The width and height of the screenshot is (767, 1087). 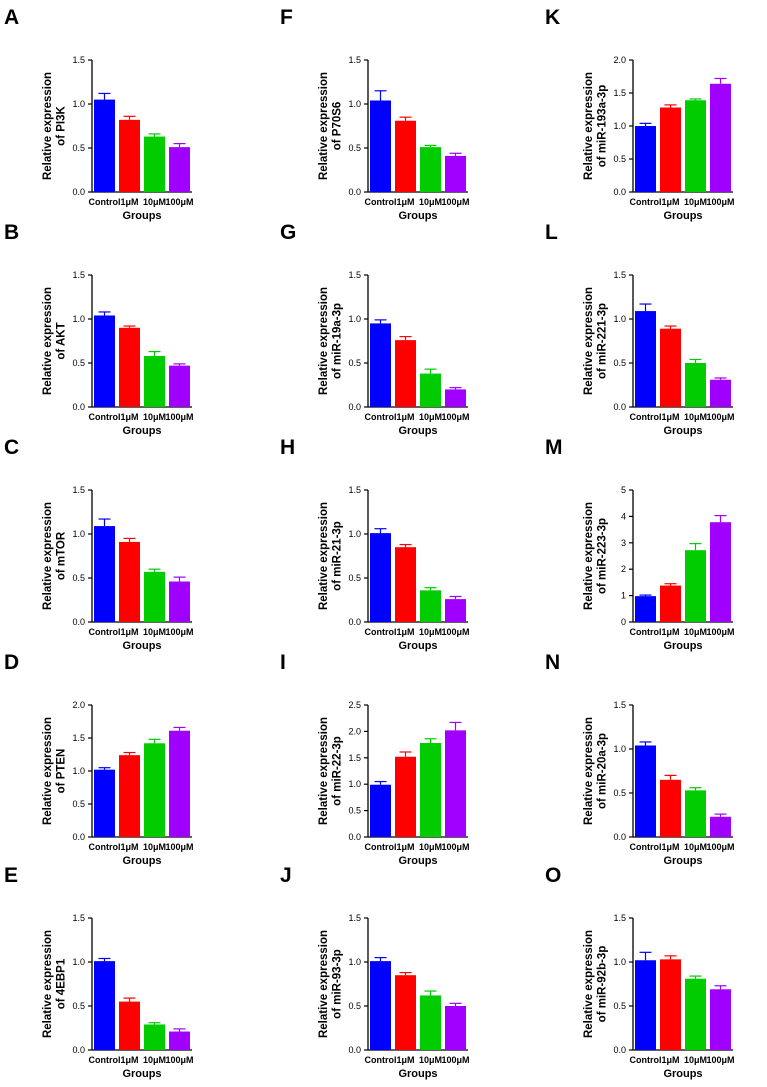 What do you see at coordinates (596, 126) in the screenshot?
I see `y-axis-title: Relative expression of miR-193a-3p` at bounding box center [596, 126].